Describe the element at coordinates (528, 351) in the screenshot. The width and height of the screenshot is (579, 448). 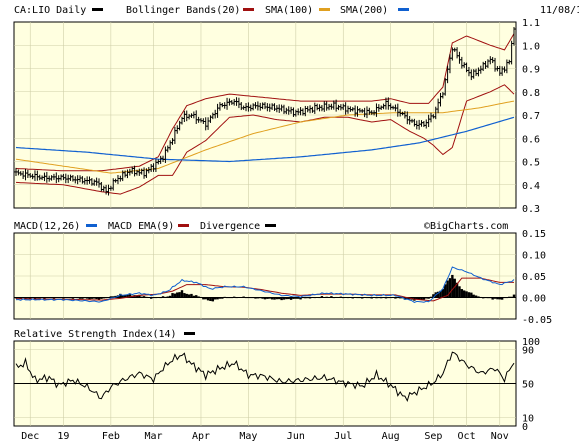
I see `rsi-tick-label: 90` at that location.